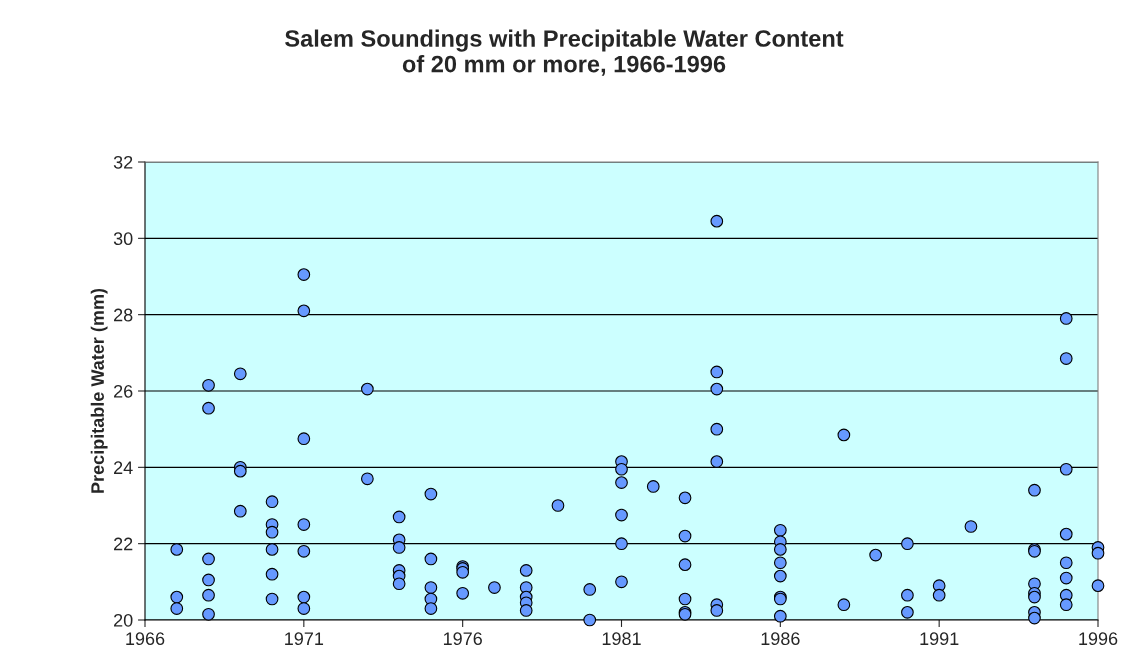 The width and height of the screenshot is (1128, 656). Describe the element at coordinates (780, 639) in the screenshot. I see `x-tick-label: 1986` at that location.